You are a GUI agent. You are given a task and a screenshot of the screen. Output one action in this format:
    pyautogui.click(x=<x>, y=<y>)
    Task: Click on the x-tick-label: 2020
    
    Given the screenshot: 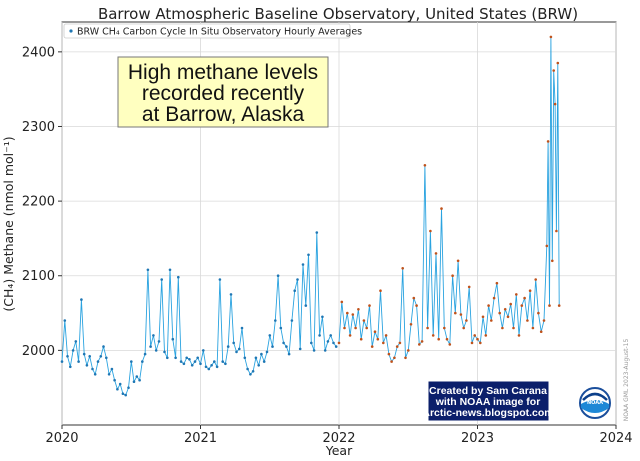 What is the action you would take?
    pyautogui.click(x=61, y=438)
    